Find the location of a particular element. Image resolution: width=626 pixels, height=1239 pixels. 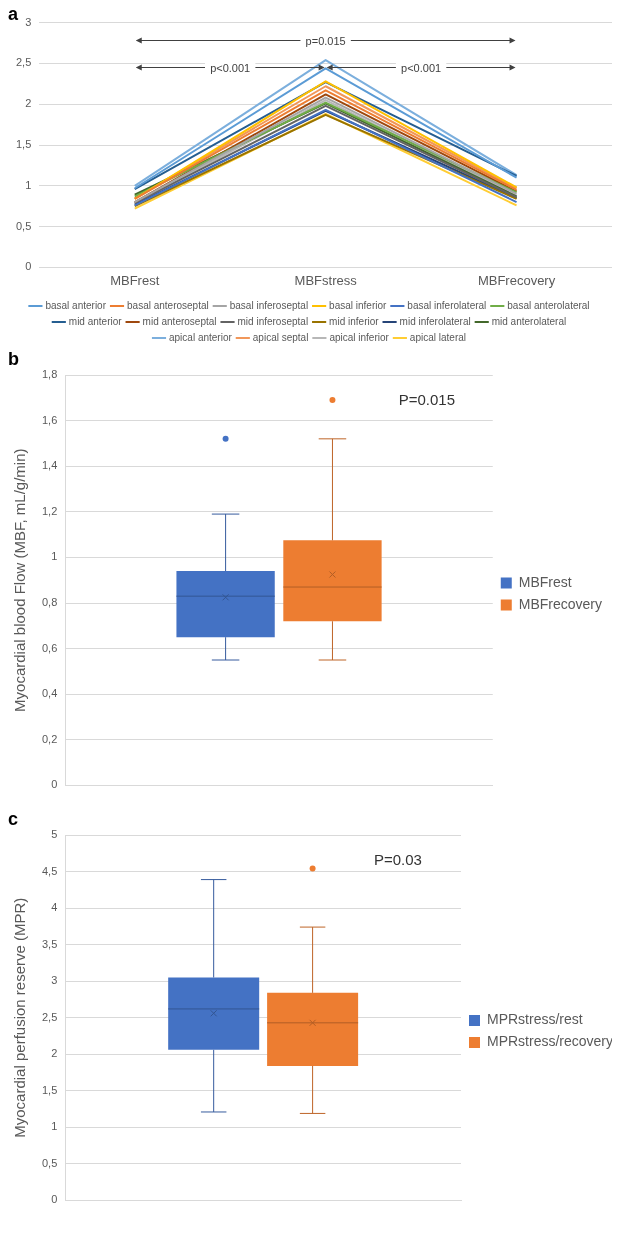

y-tick-label: 0,8 is located at coordinates (49, 602).